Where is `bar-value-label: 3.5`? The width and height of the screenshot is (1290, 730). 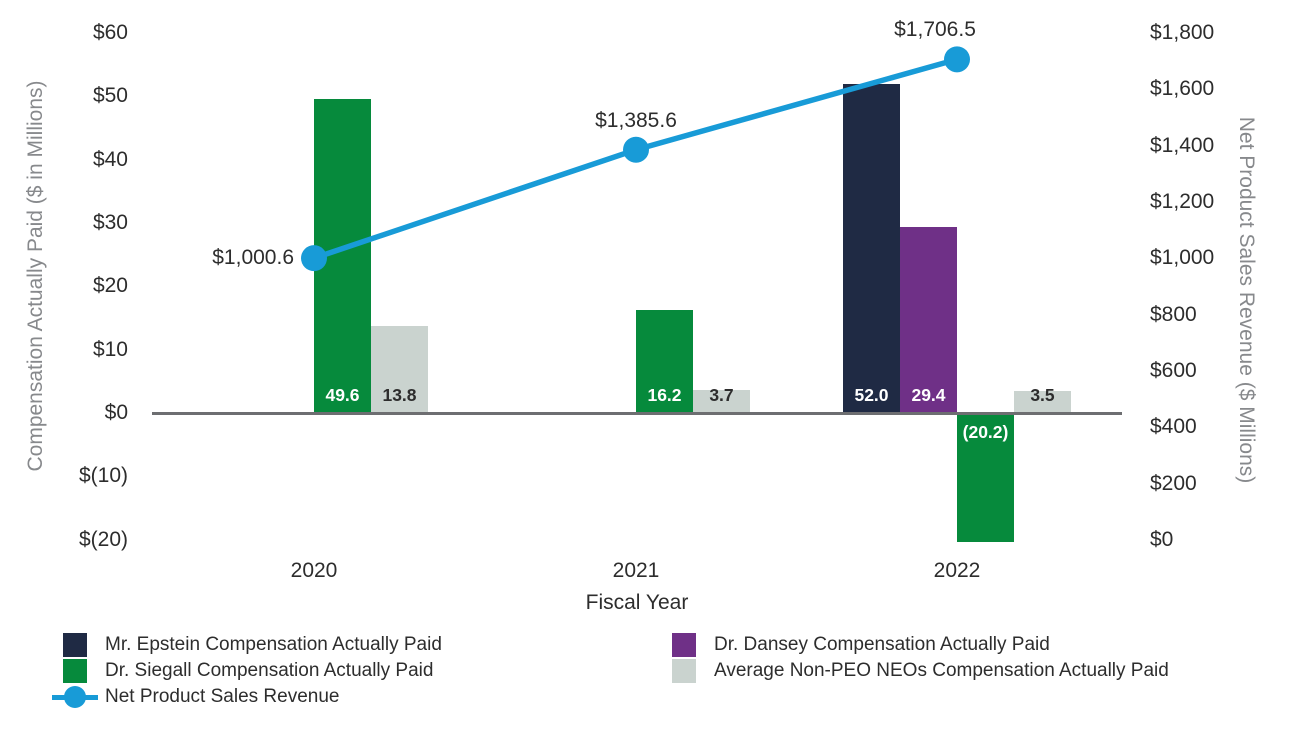 bar-value-label: 3.5 is located at coordinates (1042, 395).